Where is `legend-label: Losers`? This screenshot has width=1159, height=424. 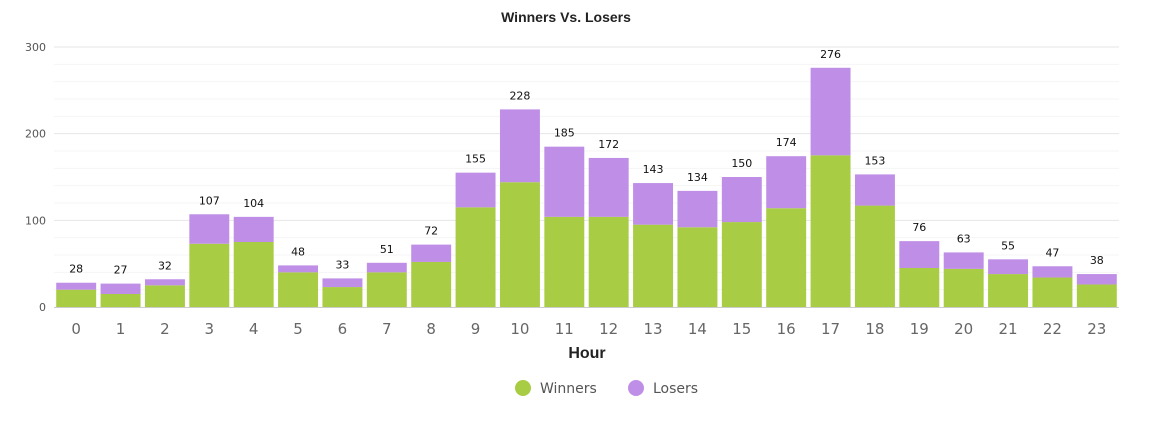 legend-label: Losers is located at coordinates (675, 389).